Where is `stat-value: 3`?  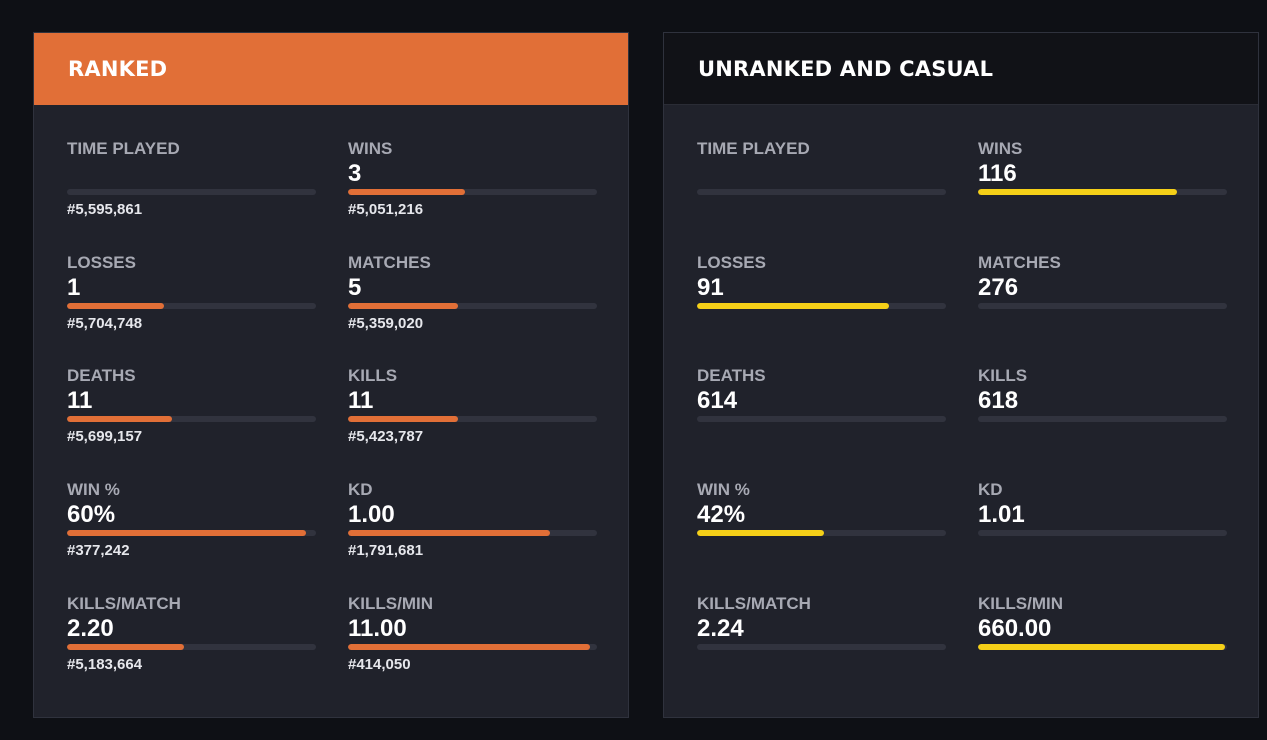
stat-value: 3 is located at coordinates (355, 173).